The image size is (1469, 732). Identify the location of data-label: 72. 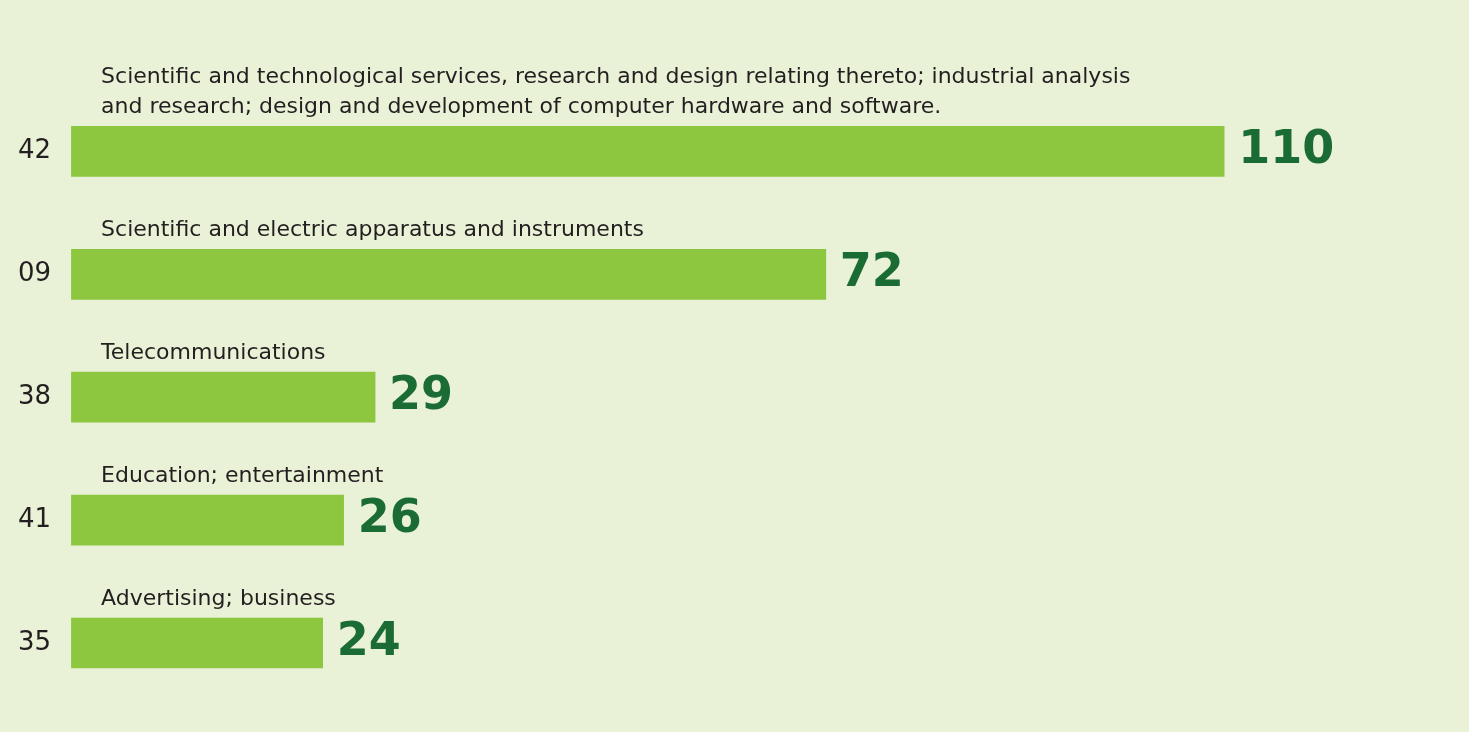
(871, 270).